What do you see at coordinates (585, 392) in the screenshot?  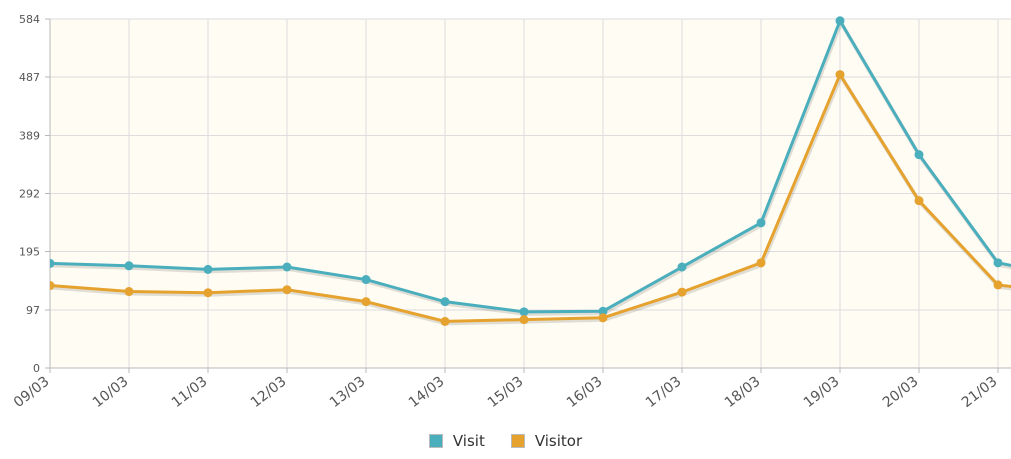 I see `x-tick-label: 16/03` at bounding box center [585, 392].